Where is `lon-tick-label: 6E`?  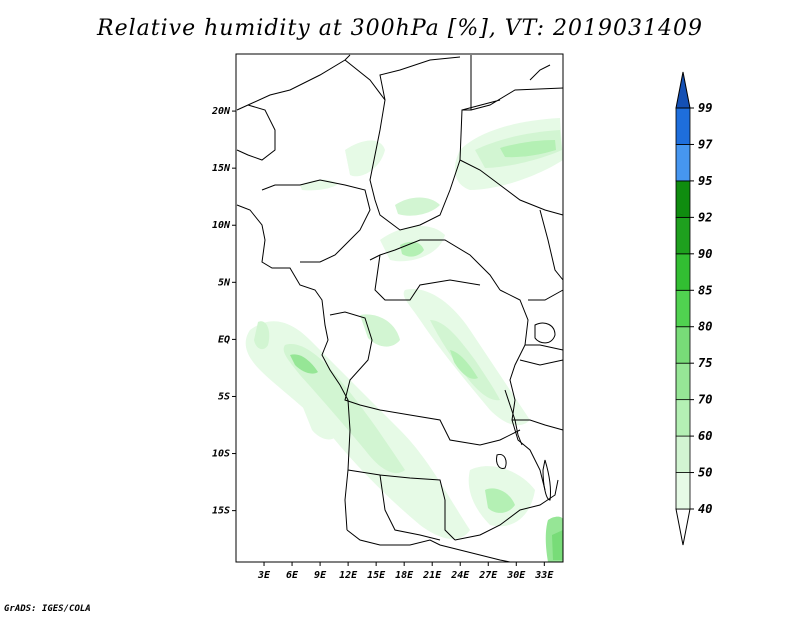
lon-tick-label: 6E is located at coordinates (292, 575).